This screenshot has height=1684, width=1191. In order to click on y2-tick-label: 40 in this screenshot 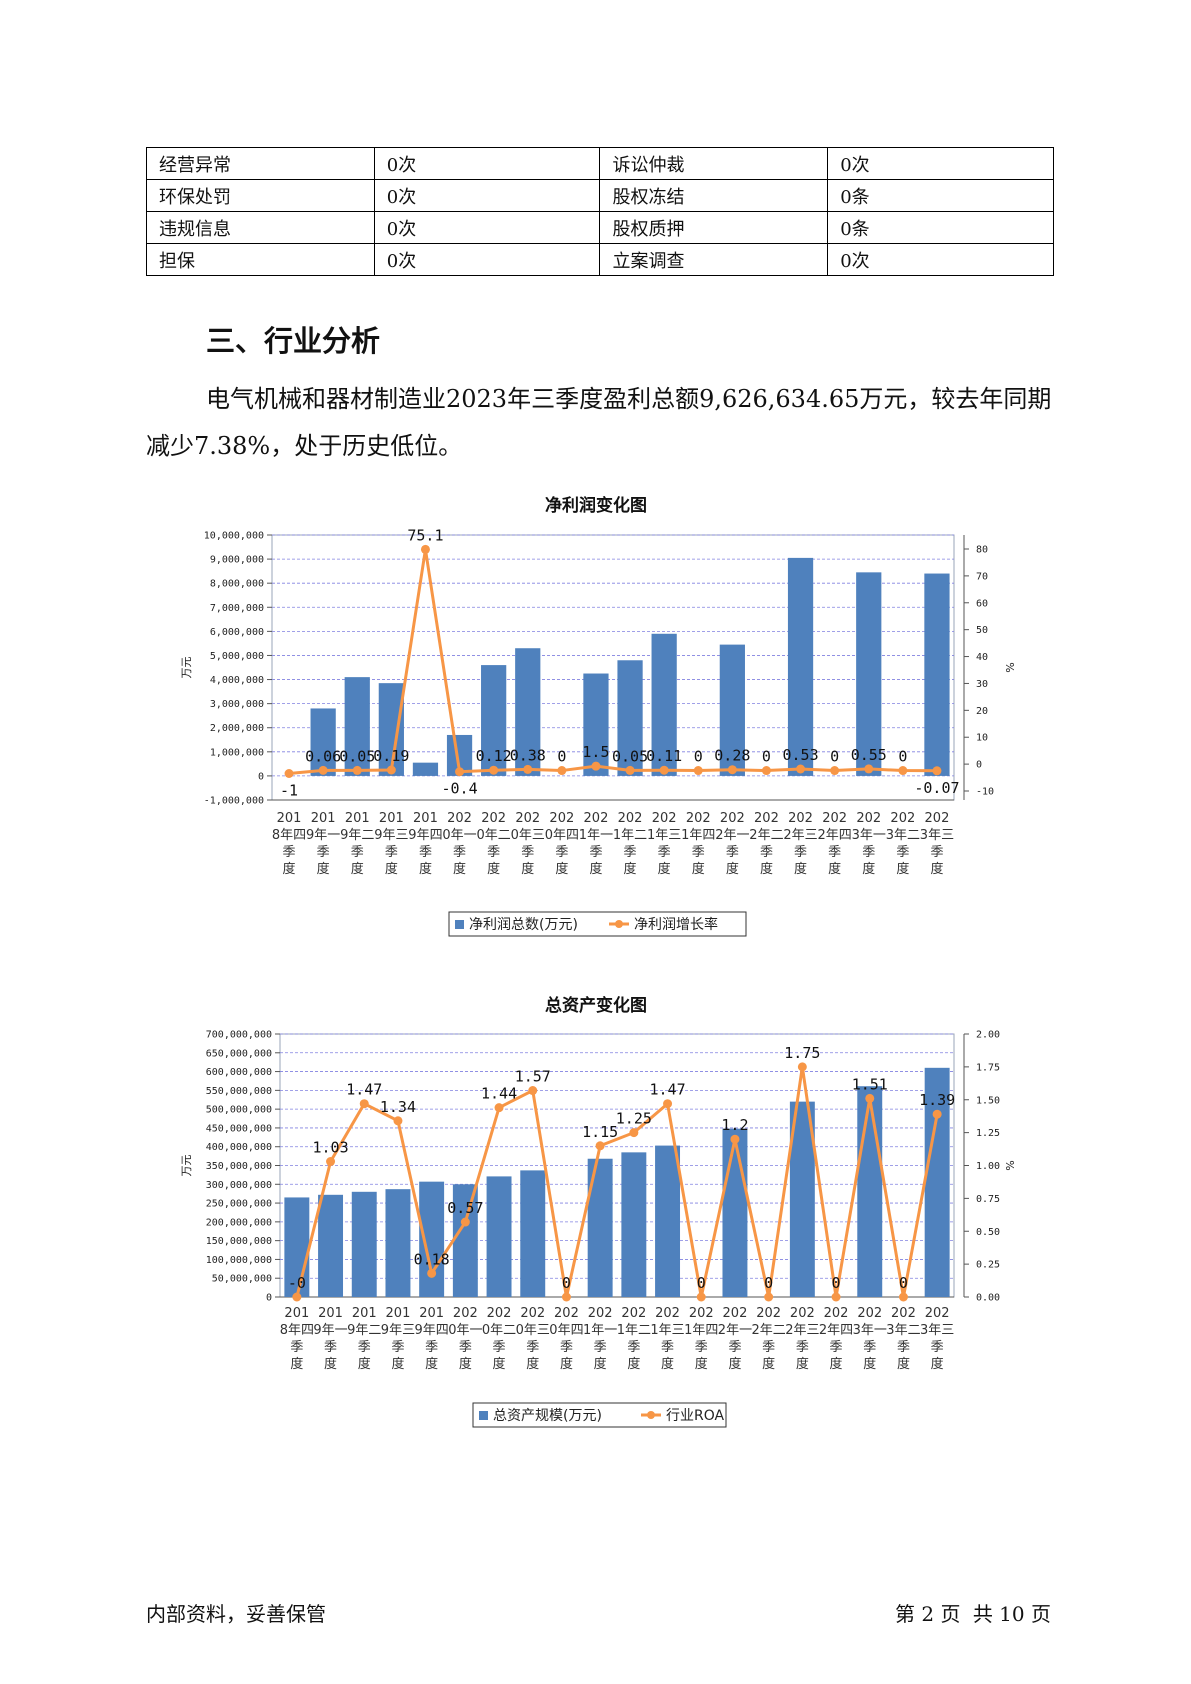, I will do `click(982, 657)`.